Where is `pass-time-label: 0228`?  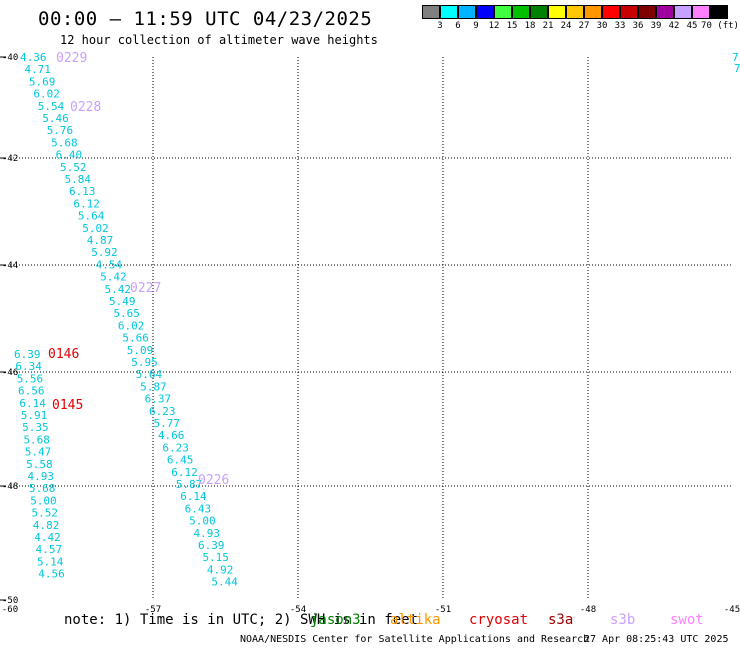 pass-time-label: 0228 is located at coordinates (85, 107).